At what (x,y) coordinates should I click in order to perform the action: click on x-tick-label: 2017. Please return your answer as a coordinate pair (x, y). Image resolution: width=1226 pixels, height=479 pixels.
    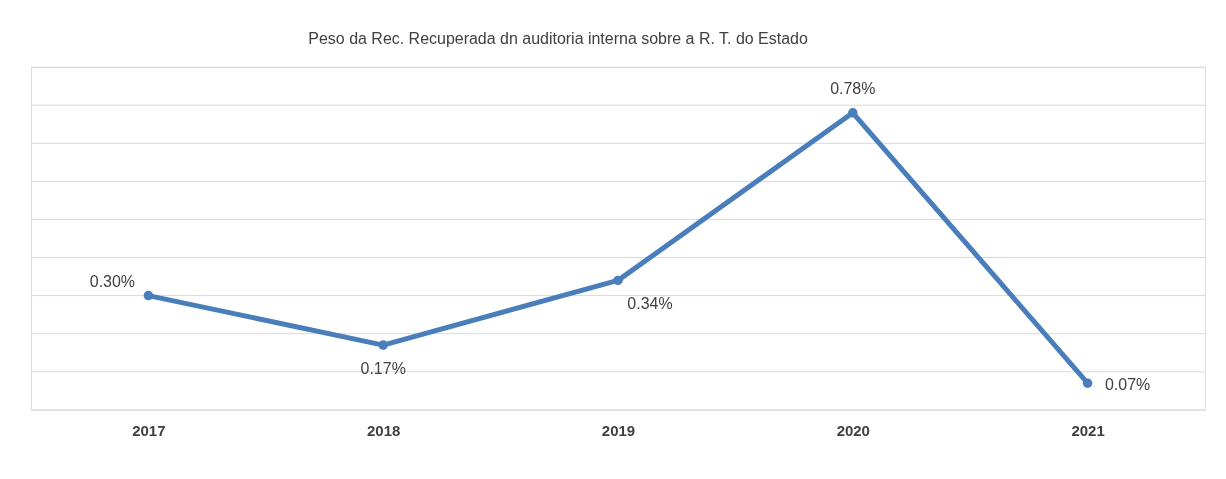
    Looking at the image, I should click on (149, 431).